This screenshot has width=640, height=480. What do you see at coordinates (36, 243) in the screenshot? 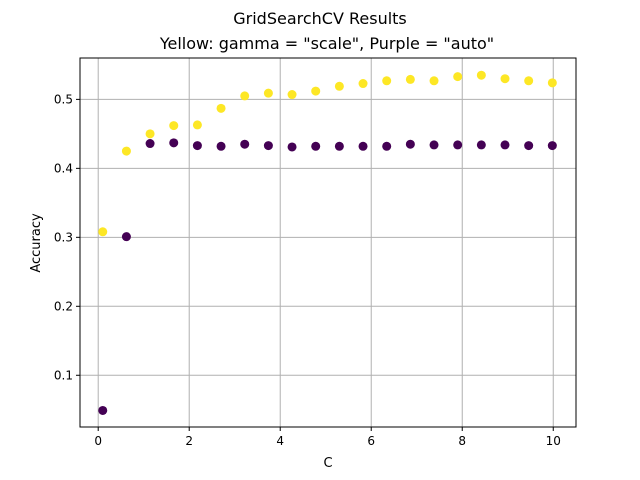
I see `y-axis-label: Accuracy` at bounding box center [36, 243].